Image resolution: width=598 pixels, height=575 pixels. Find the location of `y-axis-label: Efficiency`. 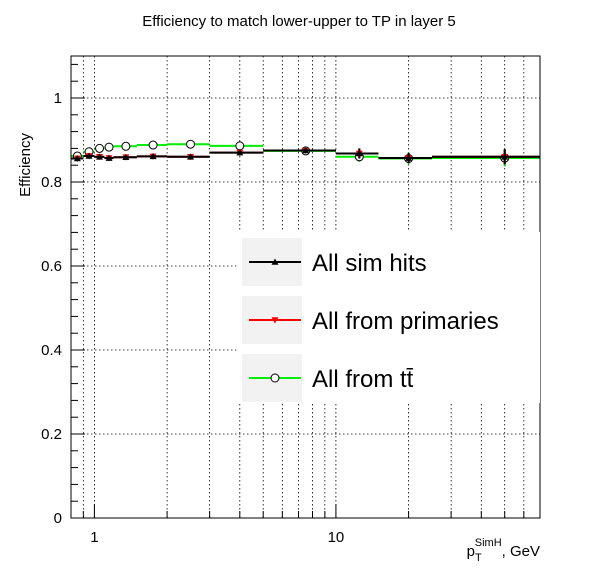

y-axis-label: Efficiency is located at coordinates (25, 165).